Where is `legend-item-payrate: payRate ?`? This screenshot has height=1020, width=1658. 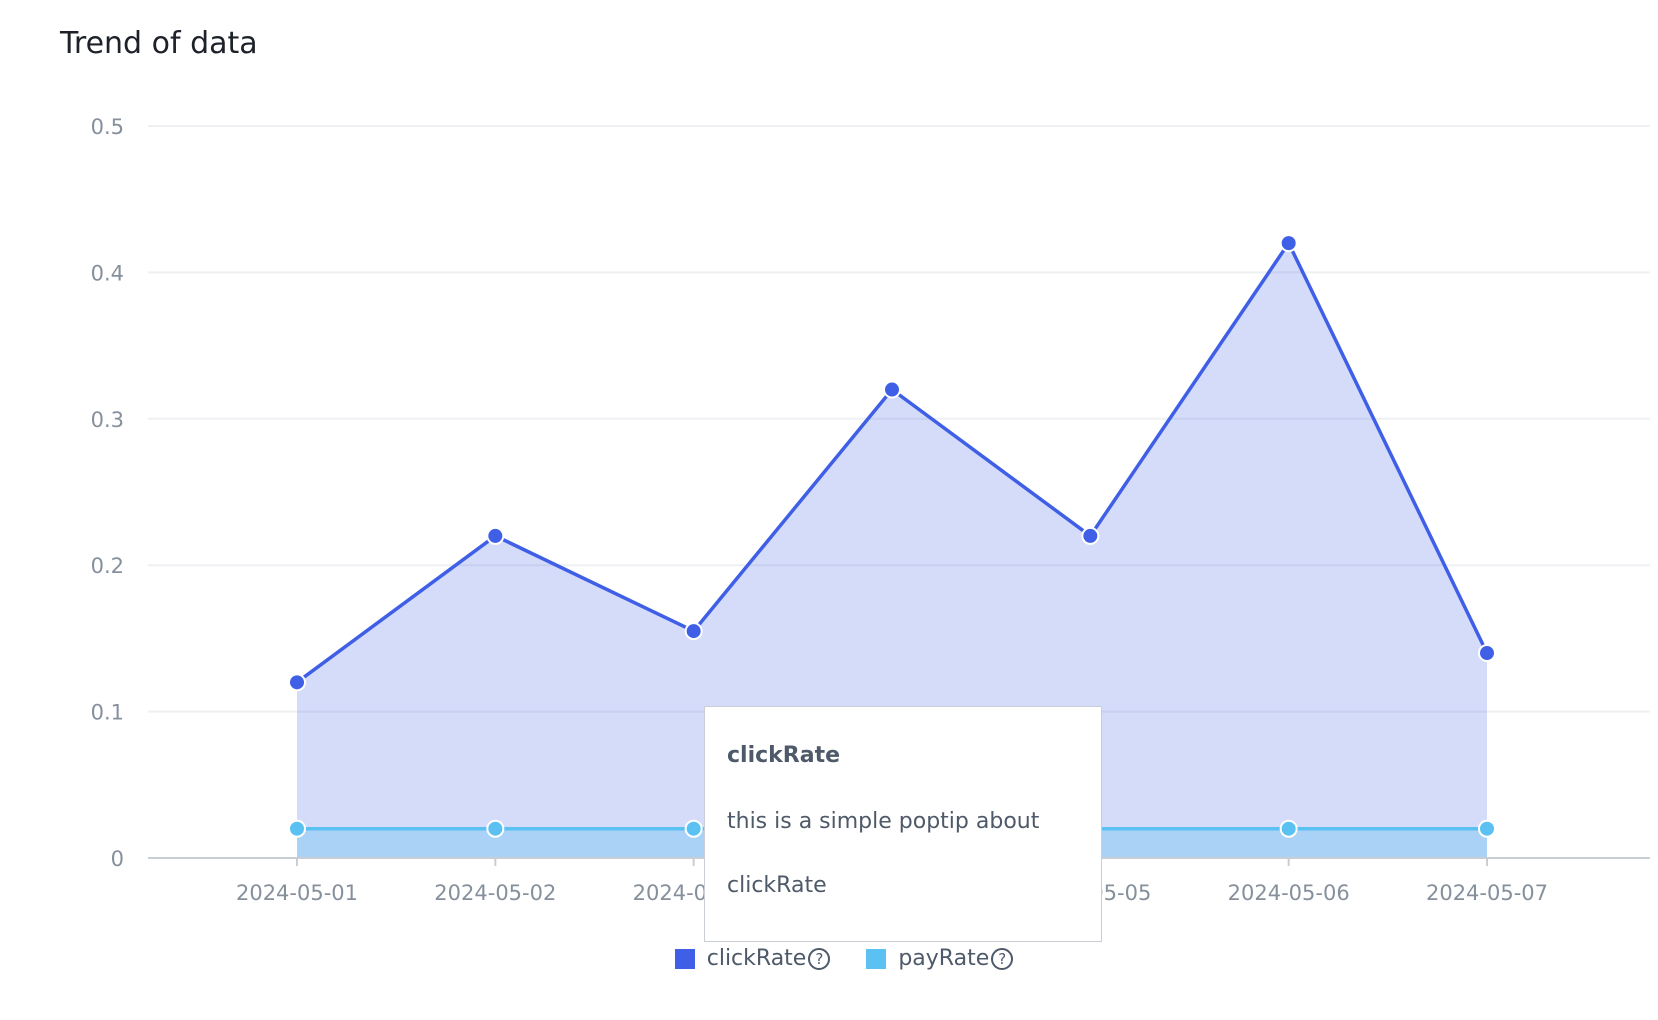
legend-item-payrate: payRate ? is located at coordinates (940, 958).